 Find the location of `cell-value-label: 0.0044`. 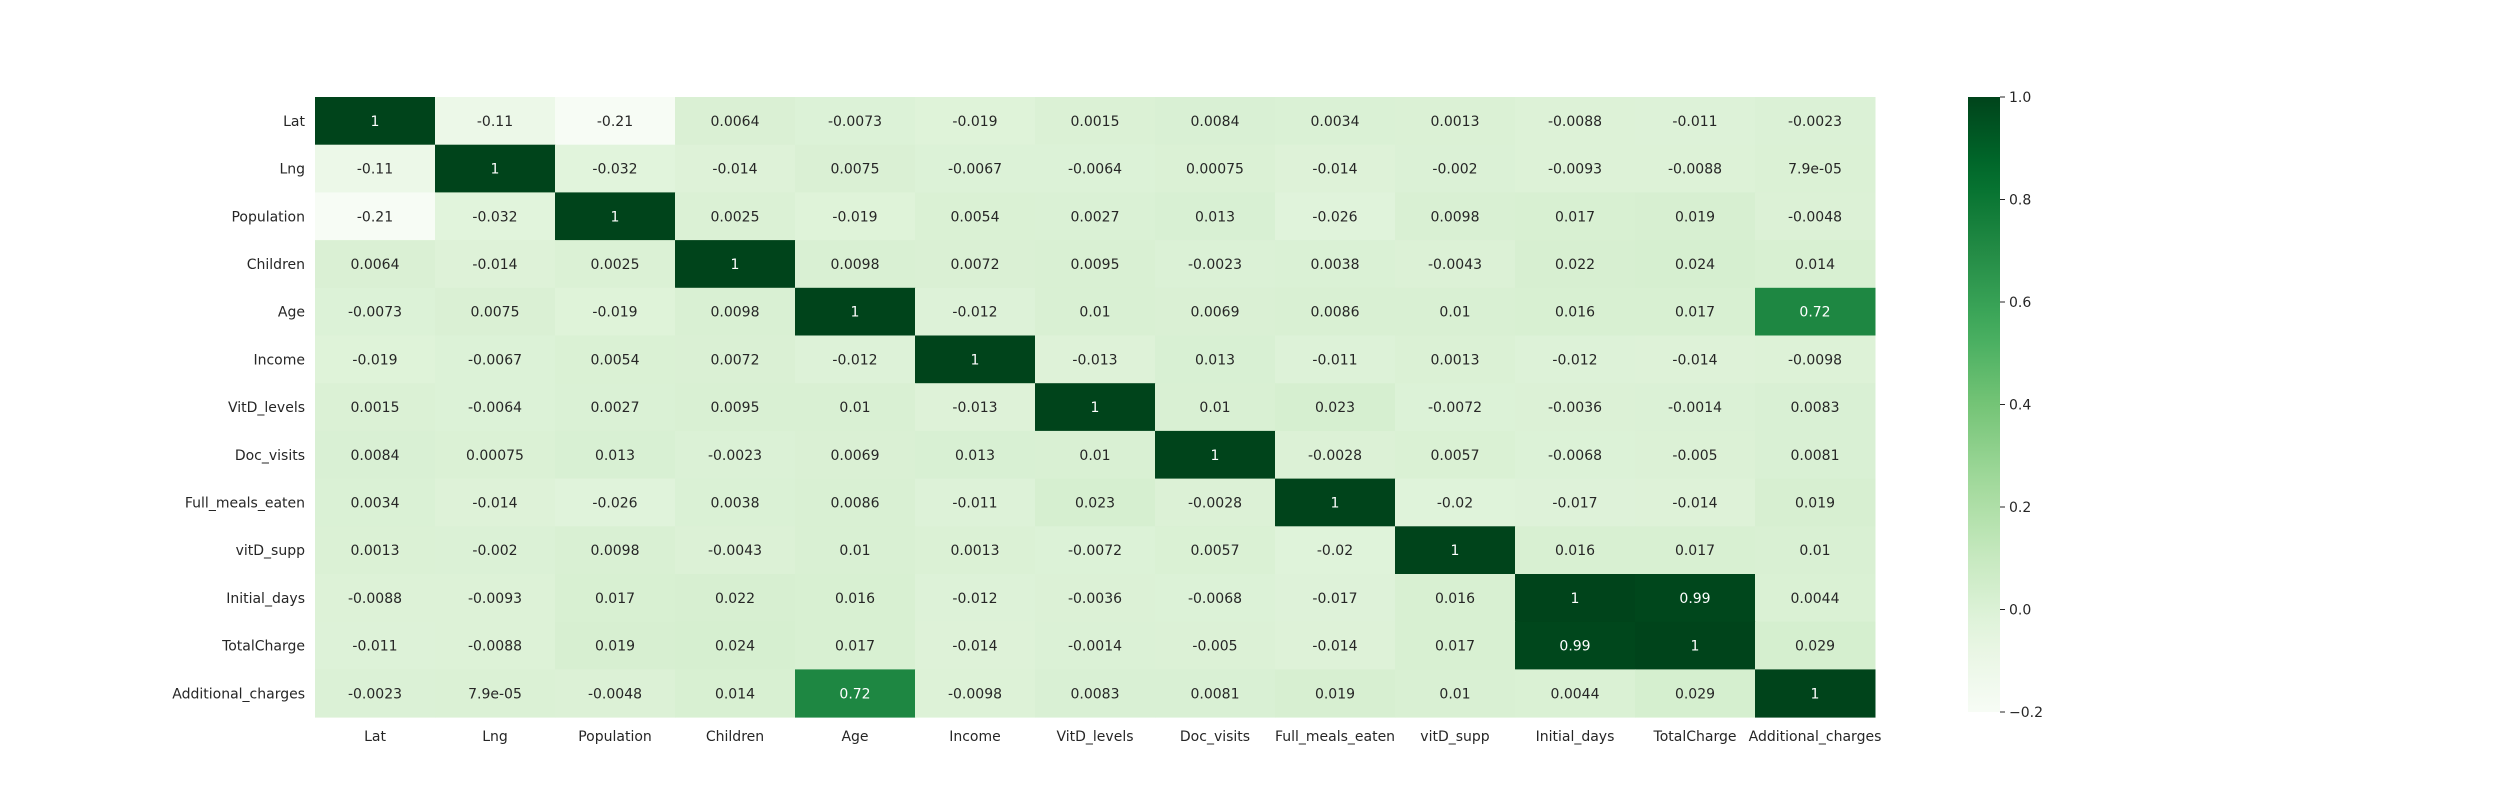

cell-value-label: 0.0044 is located at coordinates (1575, 694).